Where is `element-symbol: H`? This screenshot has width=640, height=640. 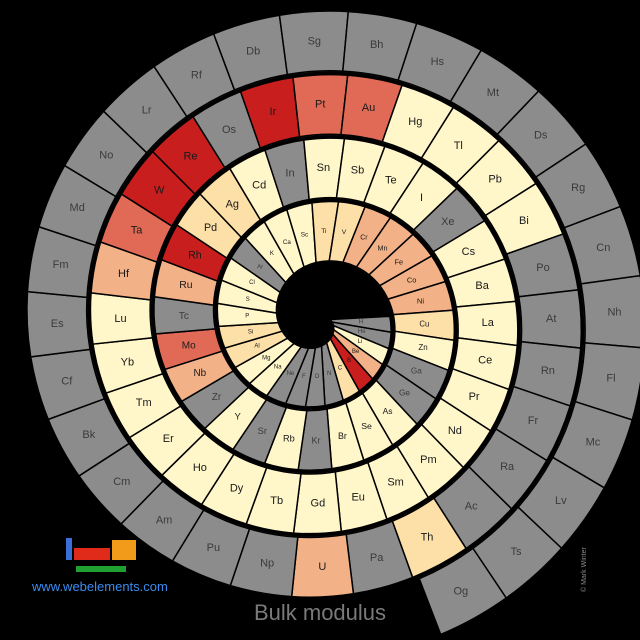
element-symbol: H is located at coordinates (361, 322).